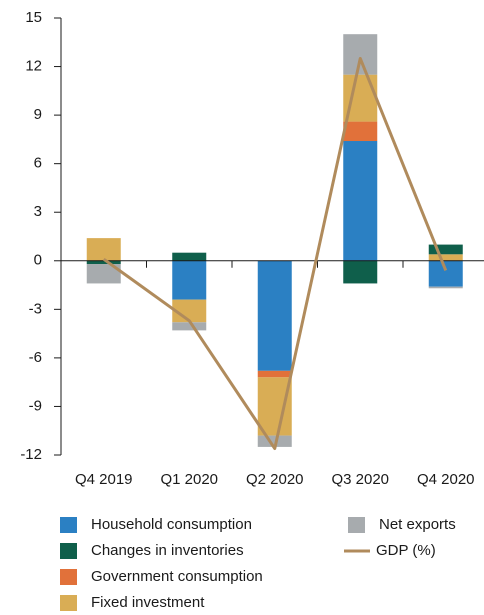 The image size is (484, 615). What do you see at coordinates (33, 17) in the screenshot?
I see `y-tick-label: 15` at bounding box center [33, 17].